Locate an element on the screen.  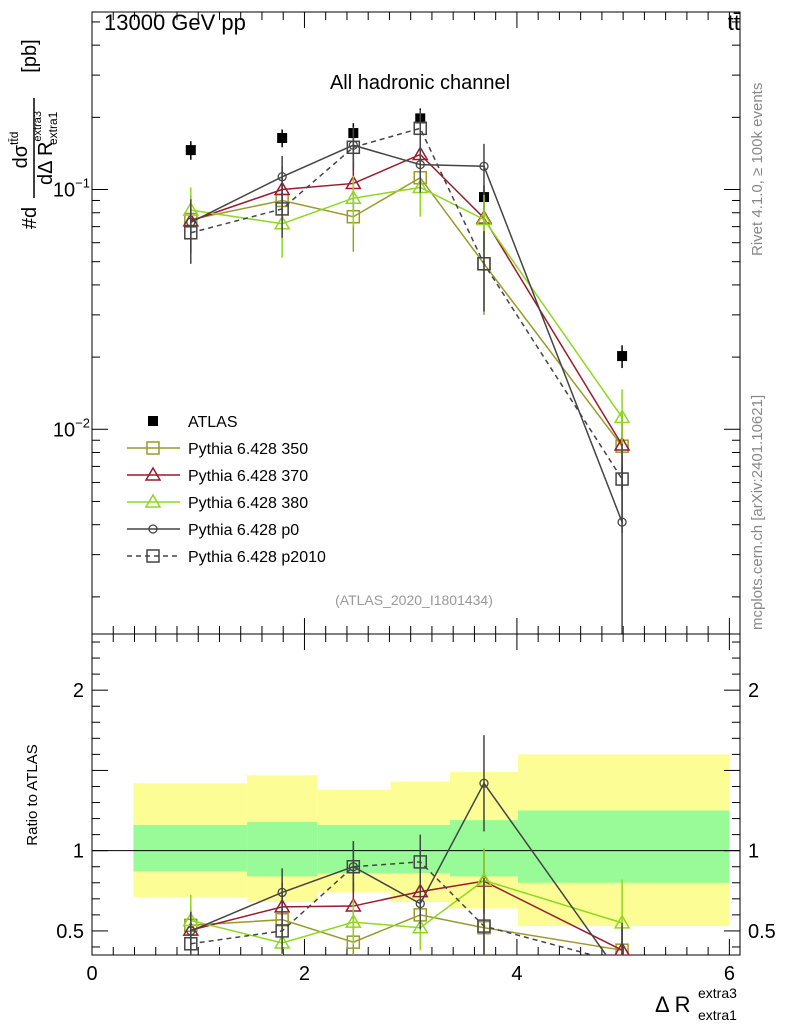
legend-entry: Pythia 6.428 380 is located at coordinates (217, 502).